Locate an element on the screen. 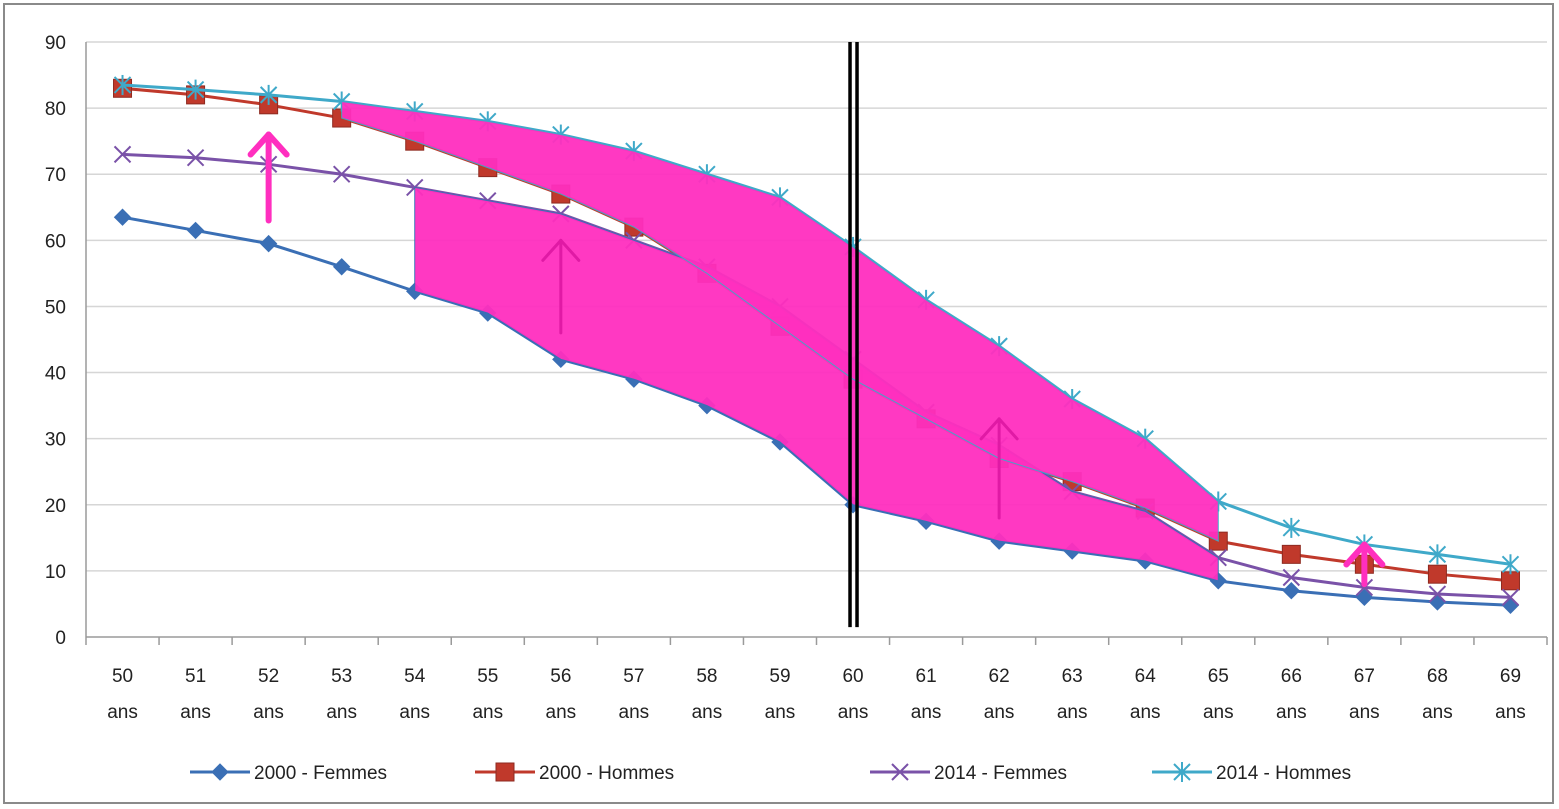  y-axis-tick-labels: 0 10 20 30 40 50 60 70 80 90 is located at coordinates (55, 341).